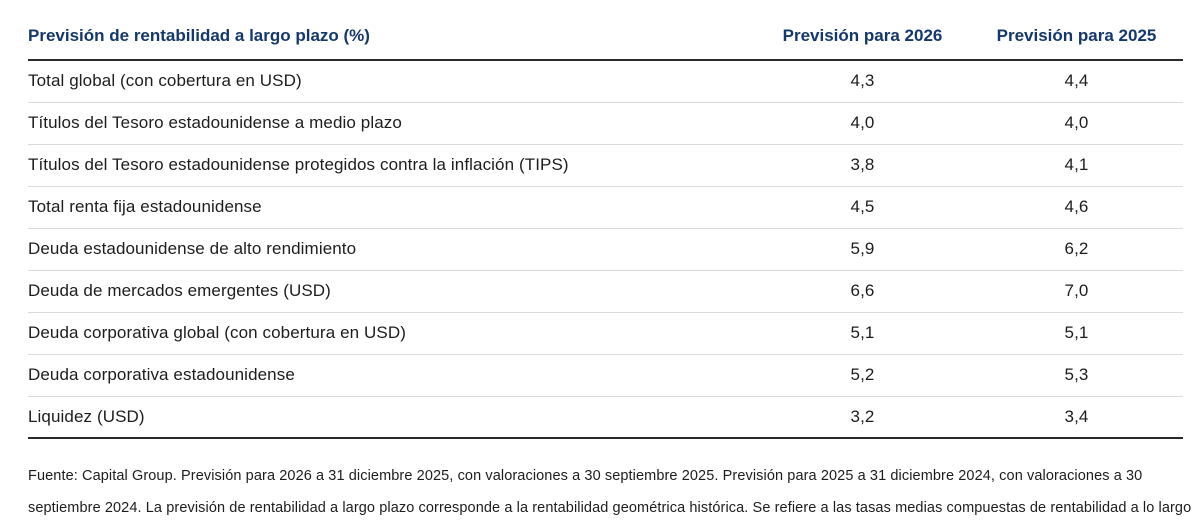  What do you see at coordinates (862, 249) in the screenshot?
I see `value-2026: 5,9` at bounding box center [862, 249].